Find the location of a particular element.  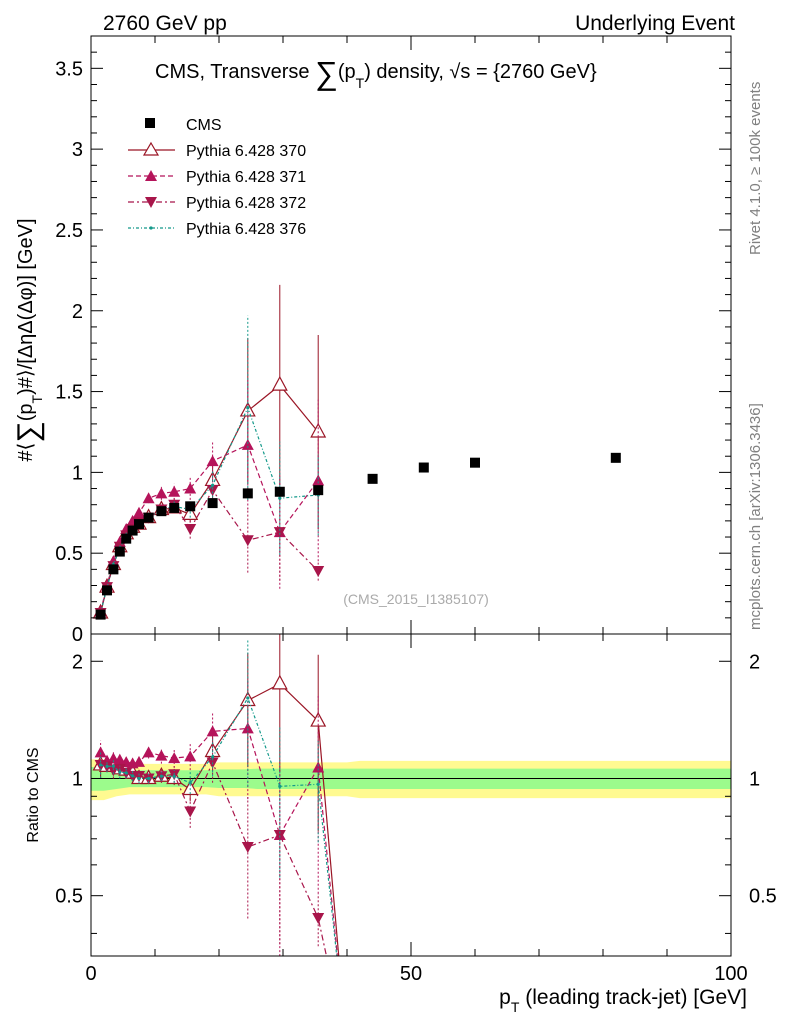

ratio-line-s370 is located at coordinates (220, 819).